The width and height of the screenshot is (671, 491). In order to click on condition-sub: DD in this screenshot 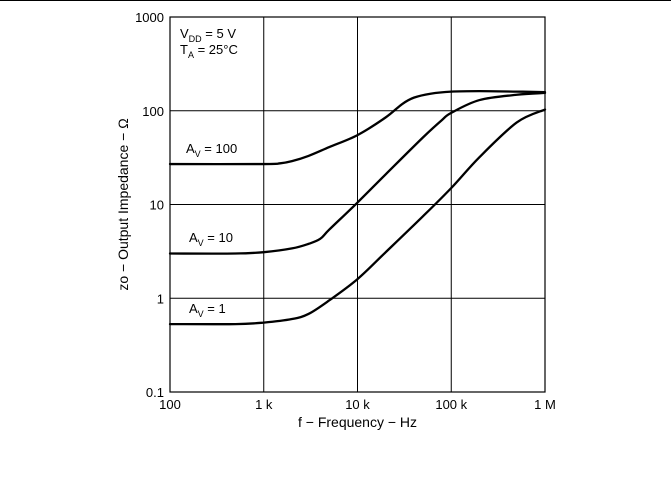, I will do `click(195, 39)`.